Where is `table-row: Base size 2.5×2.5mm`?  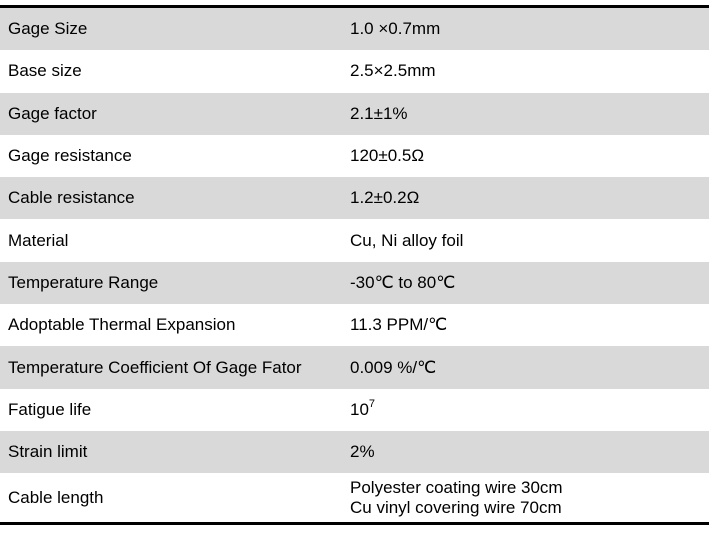 table-row: Base size 2.5×2.5mm is located at coordinates (354, 71).